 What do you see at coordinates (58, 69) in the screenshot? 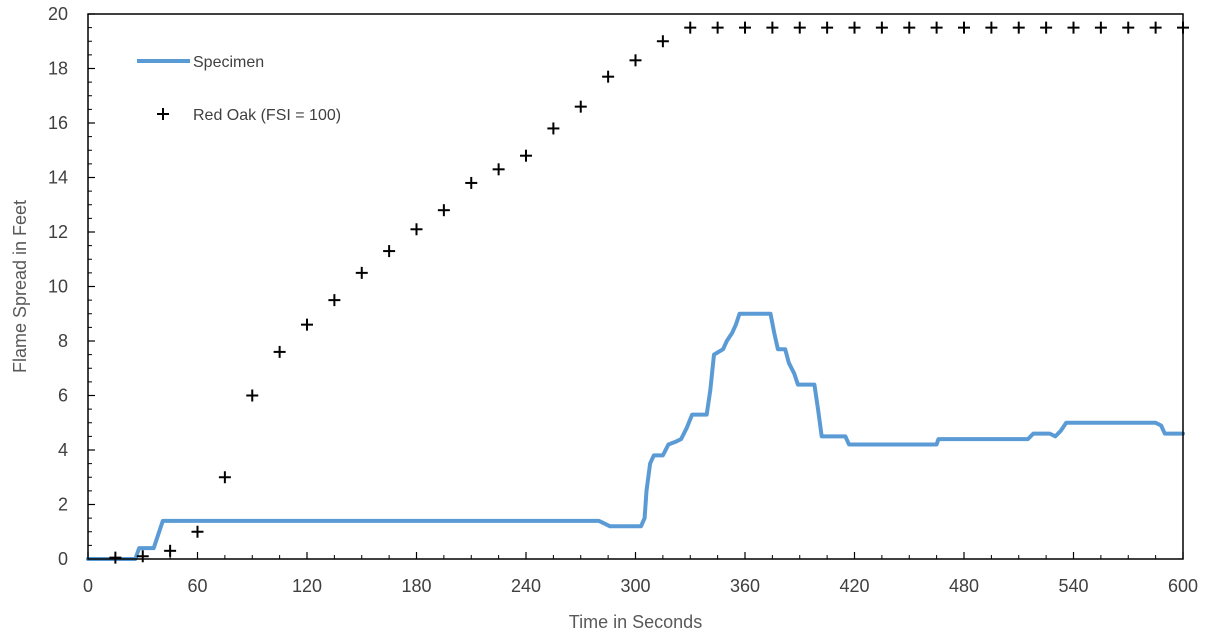
I see `y-tick-label: 18` at bounding box center [58, 69].